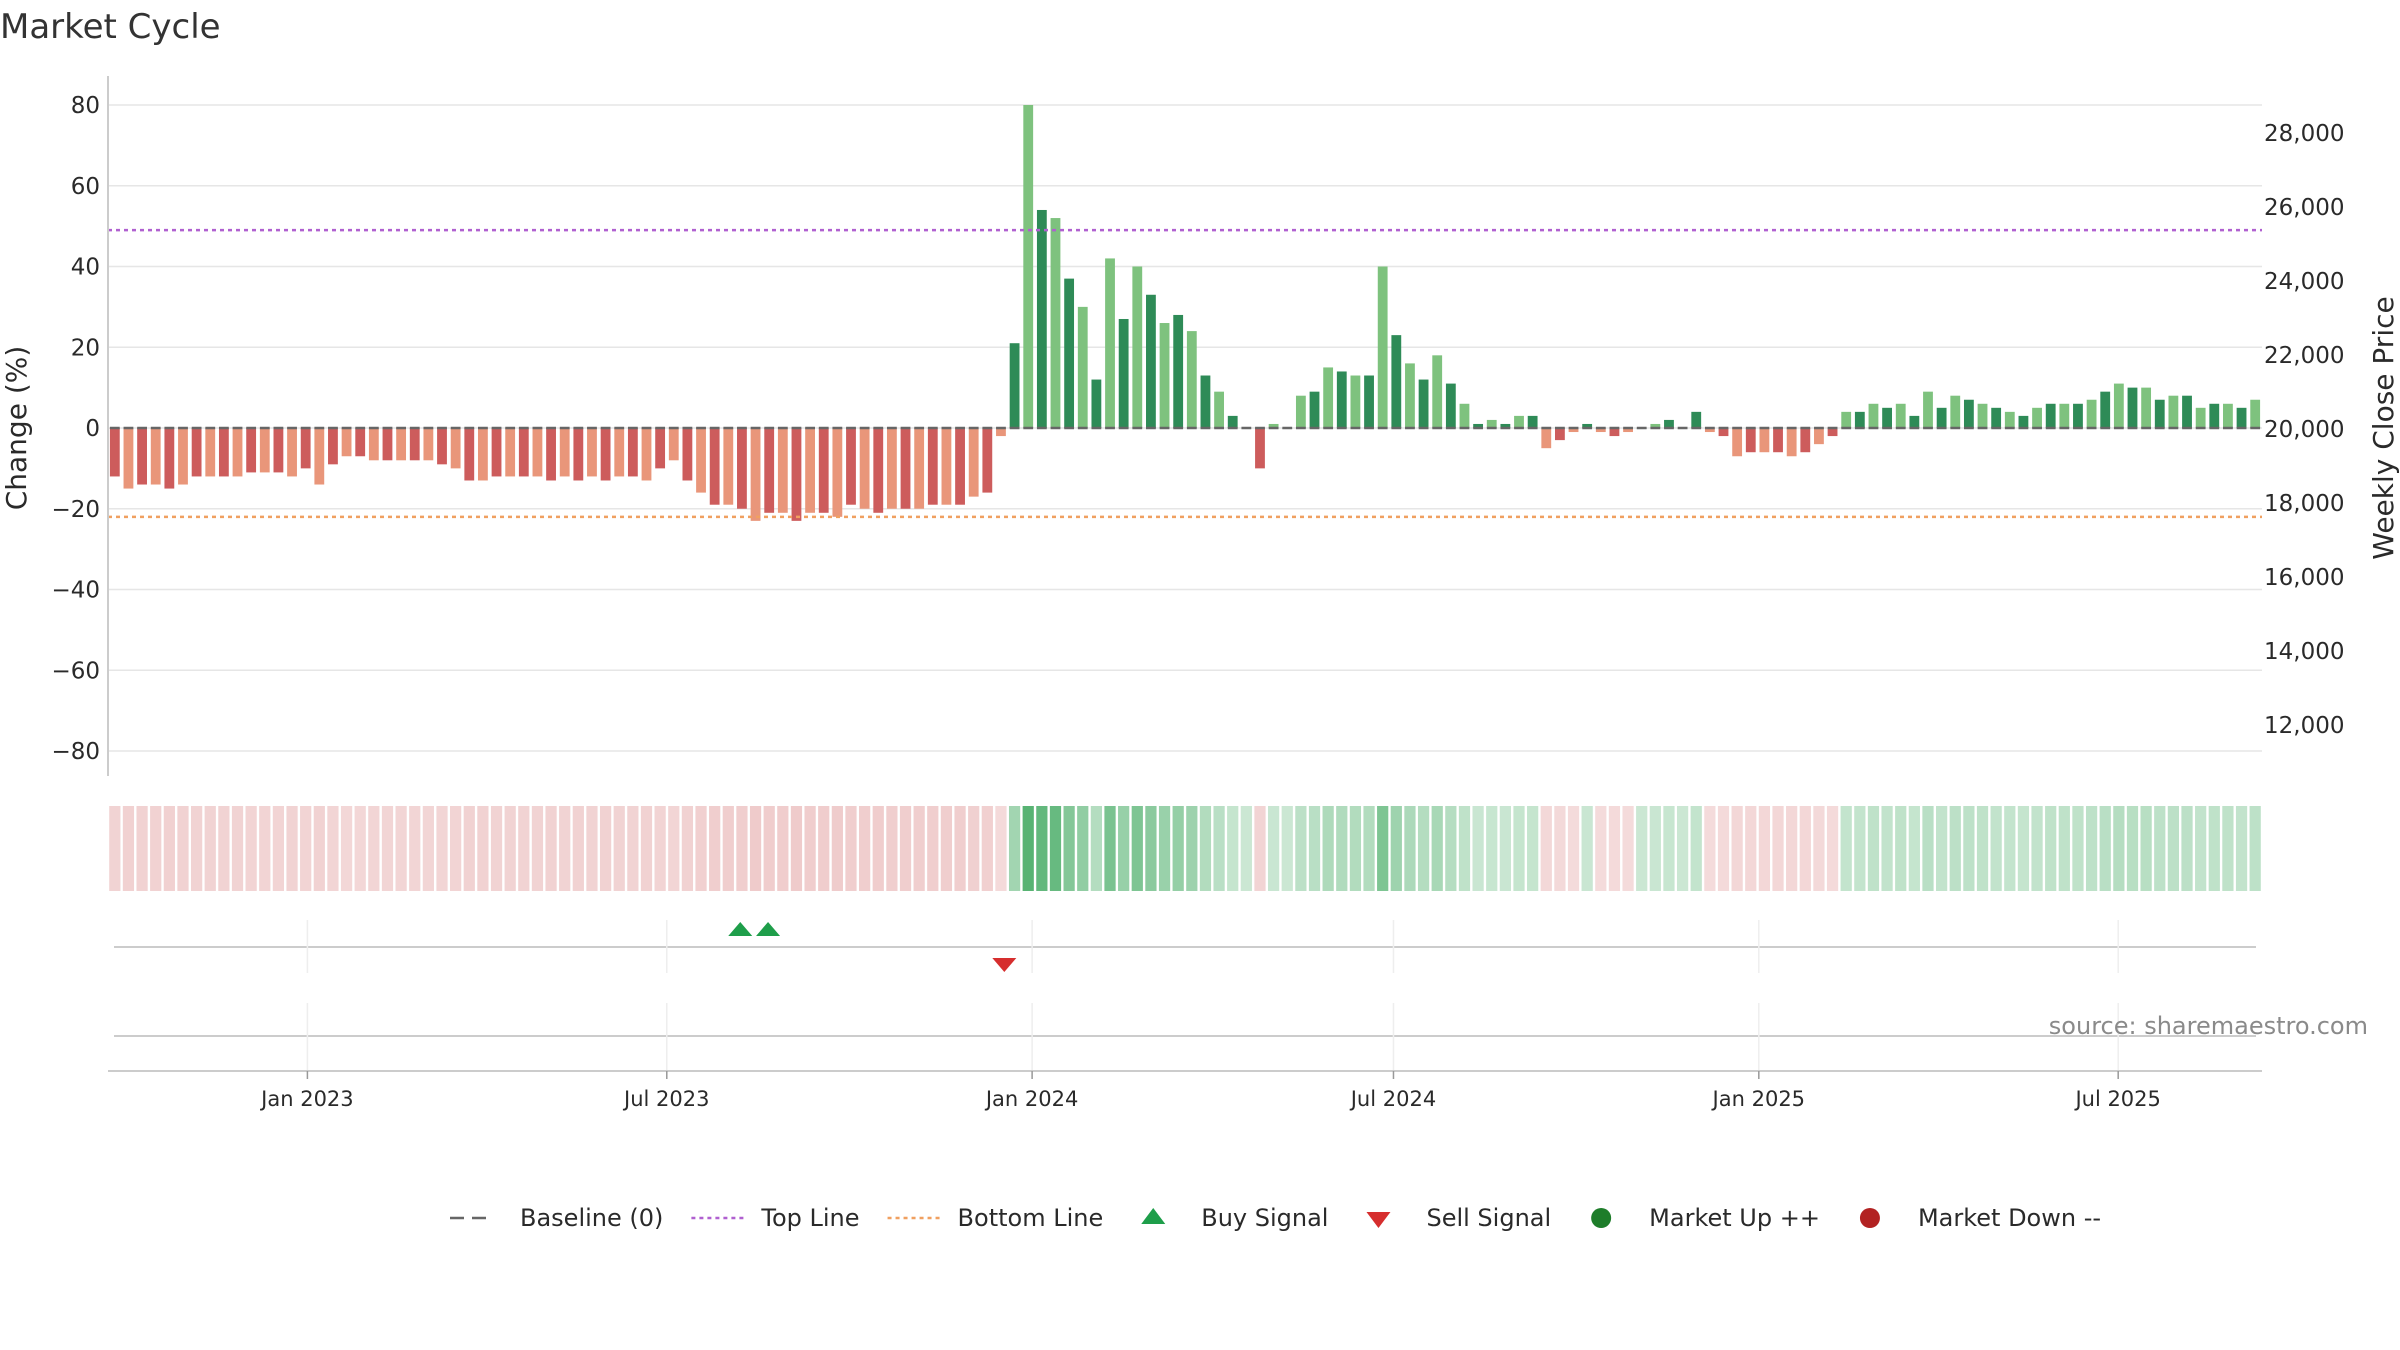  I want to click on y2-tick-label: 12,000, so click(2304, 726).